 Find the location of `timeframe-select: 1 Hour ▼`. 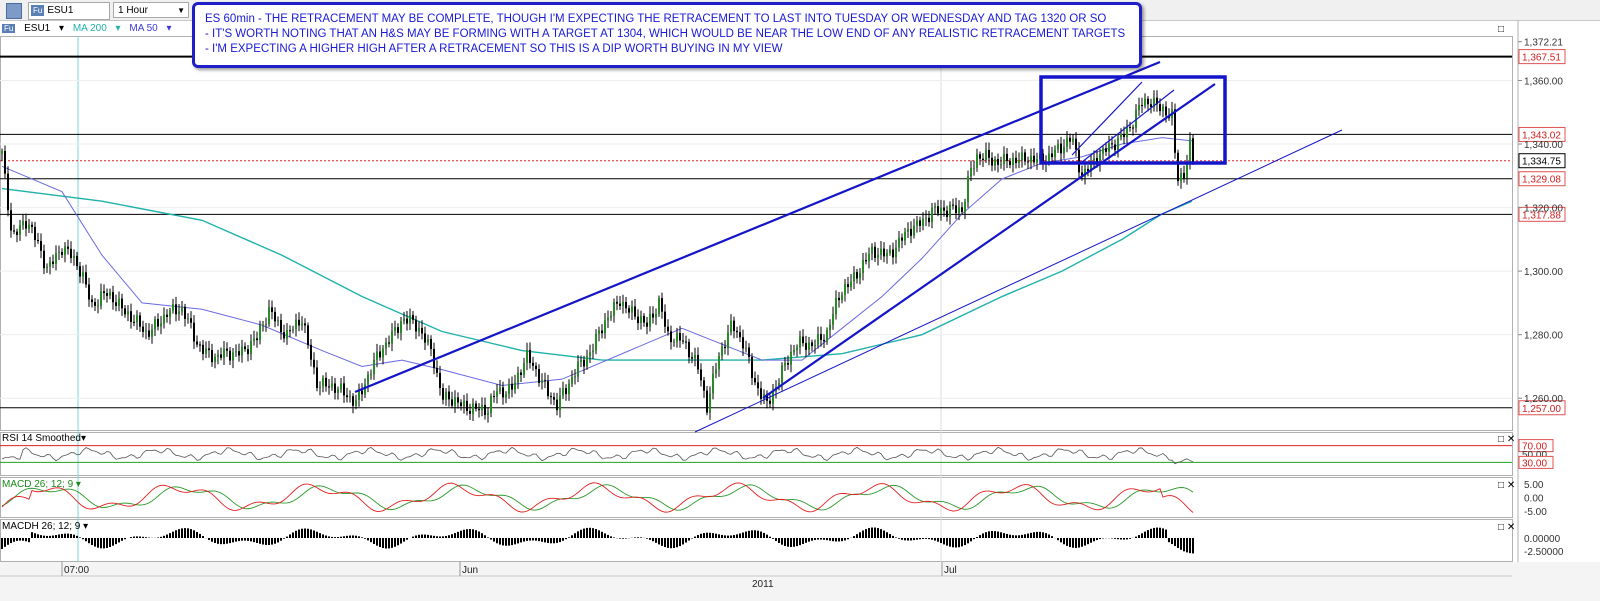

timeframe-select: 1 Hour ▼ is located at coordinates (151, 10).